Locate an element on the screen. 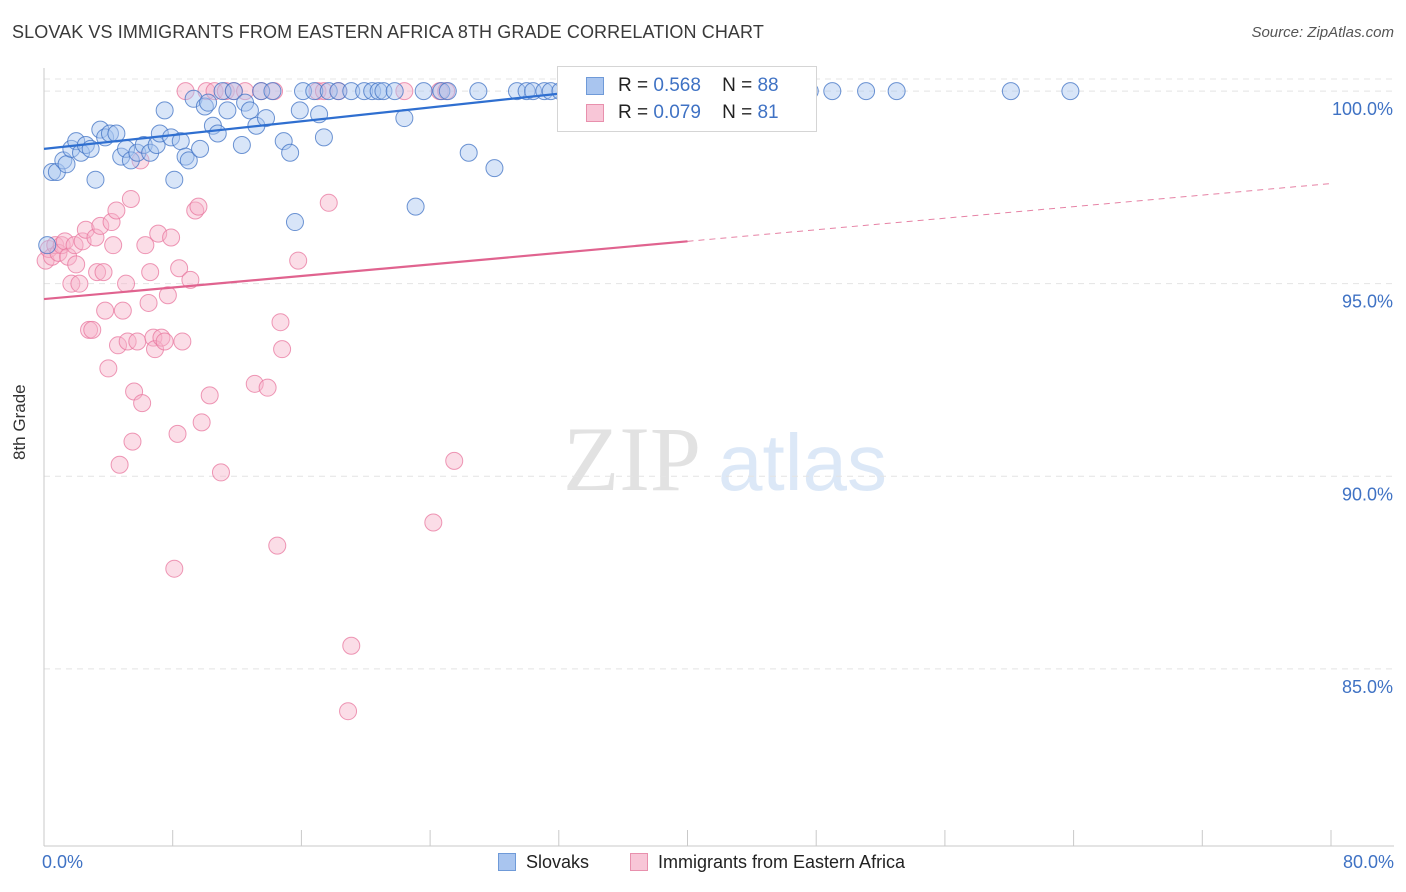 Image resolution: width=1406 pixels, height=892 pixels. bottom-legend-swatch-blue is located at coordinates (507, 862).